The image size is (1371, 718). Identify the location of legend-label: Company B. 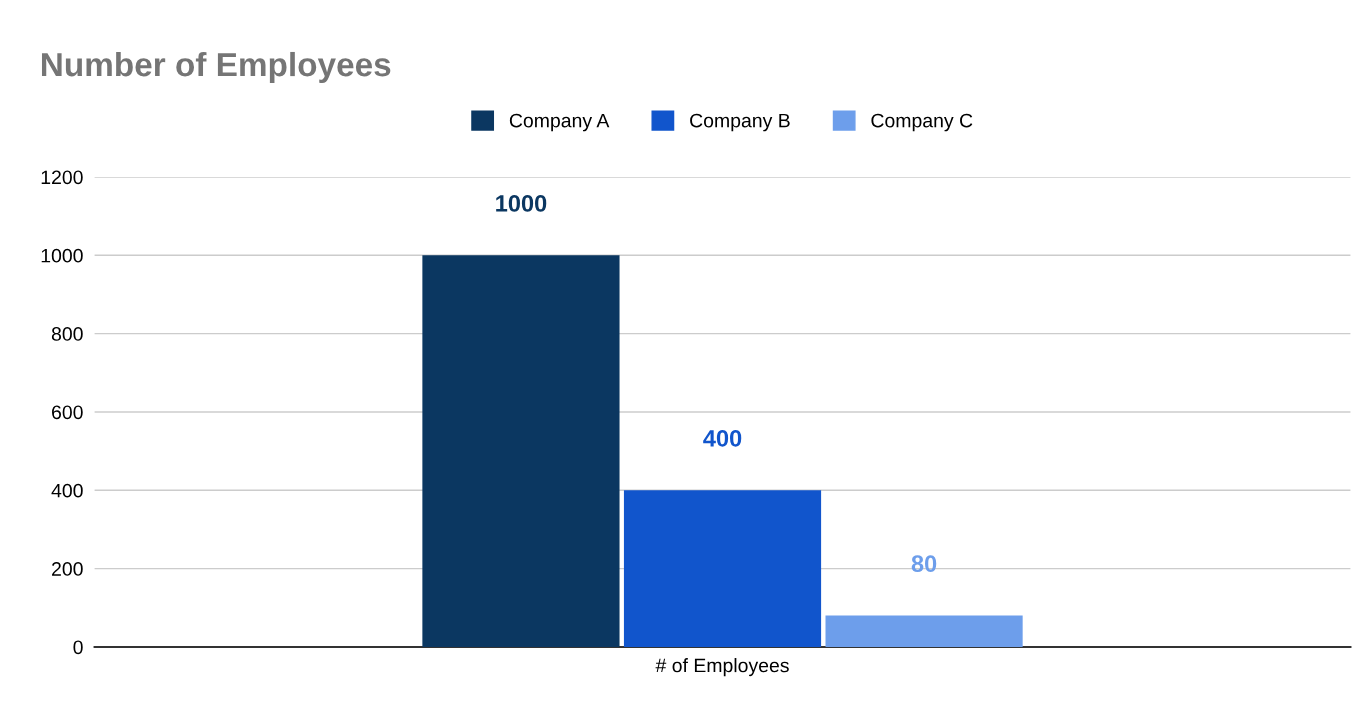
(740, 122).